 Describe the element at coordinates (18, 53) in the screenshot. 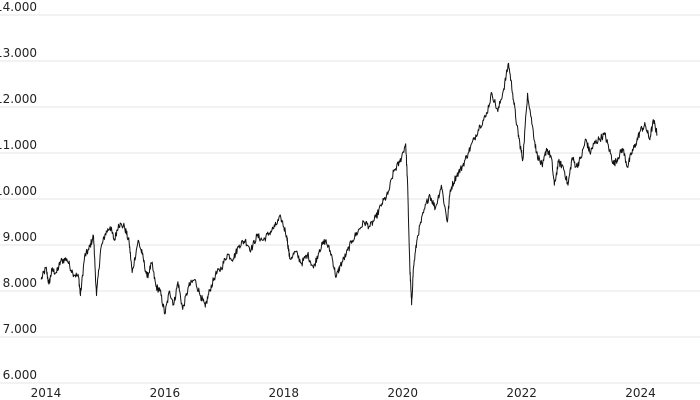

I see `y-tick-label: 13.000` at that location.